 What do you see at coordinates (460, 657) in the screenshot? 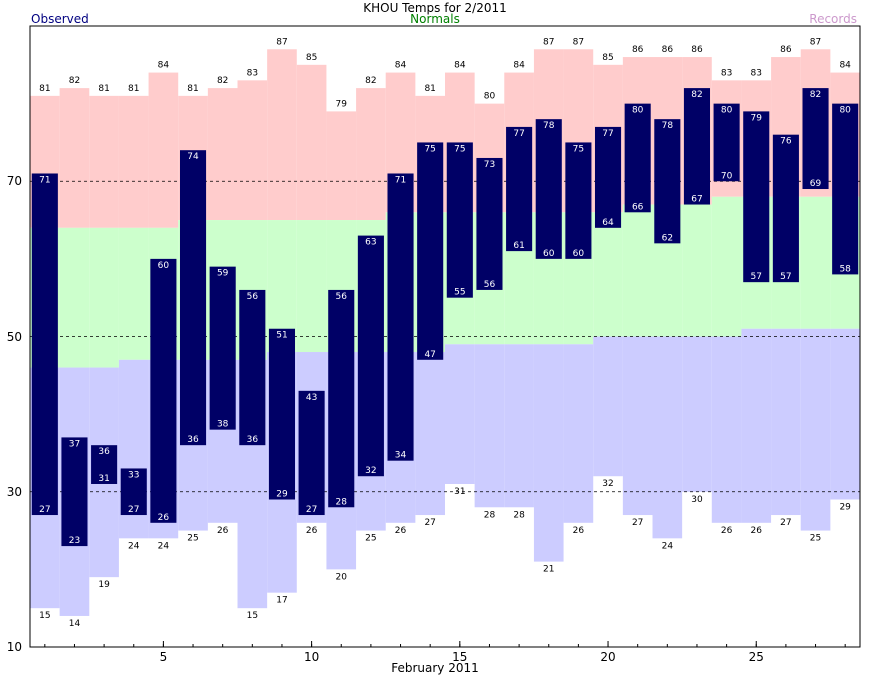
I see `x-tick-label: 15` at bounding box center [460, 657].